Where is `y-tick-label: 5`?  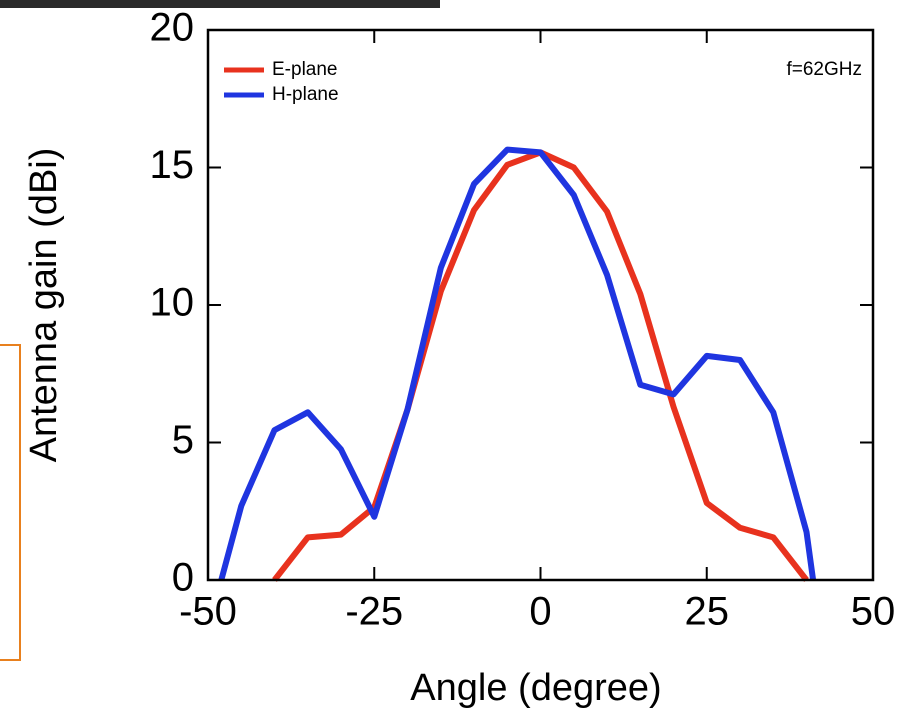 y-tick-label: 5 is located at coordinates (183, 440).